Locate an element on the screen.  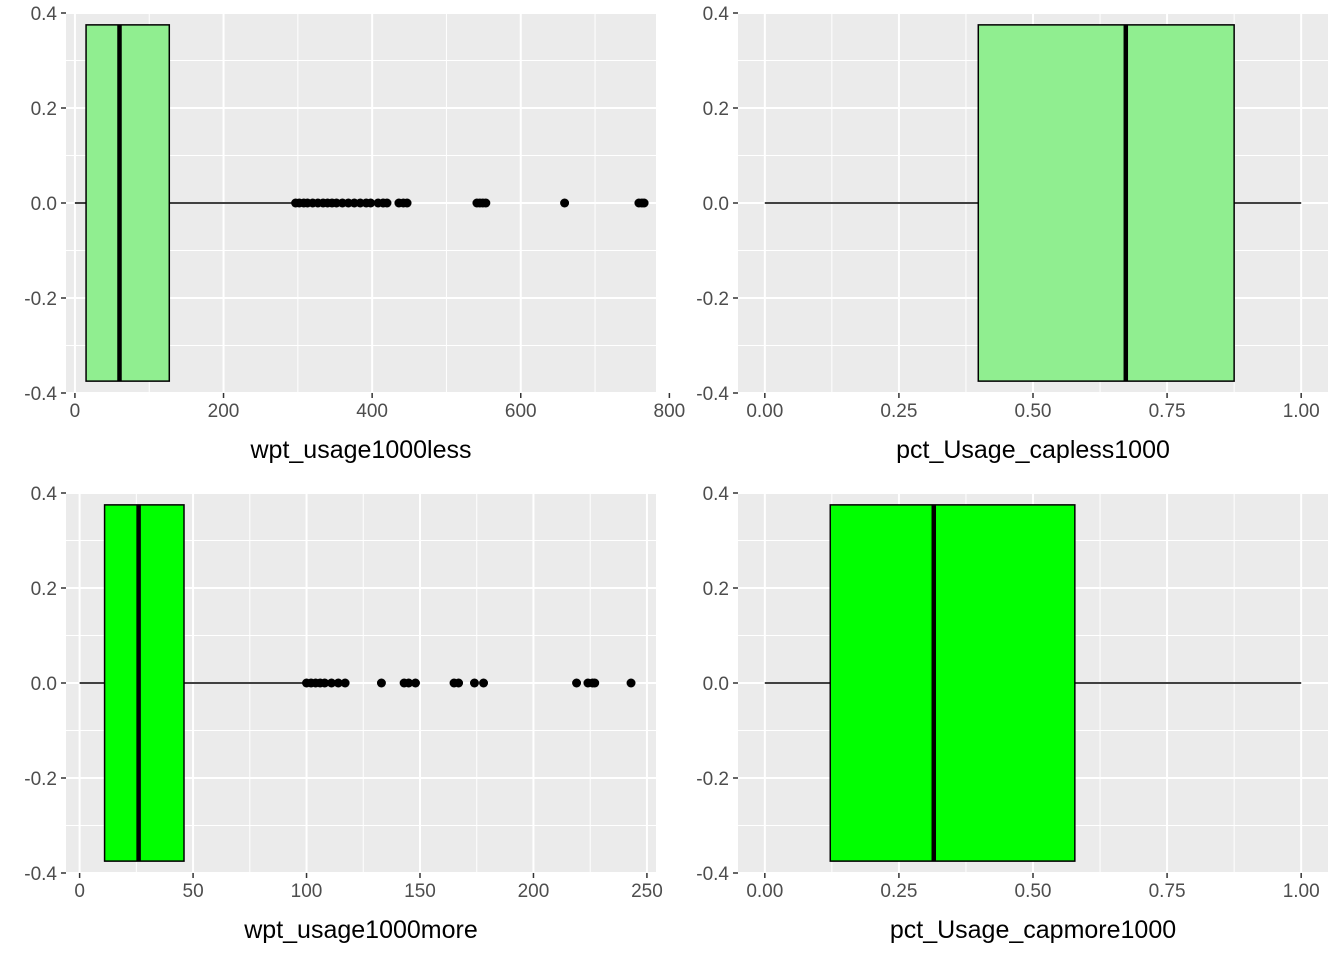
x-tick-label: 150 is located at coordinates (420, 891).